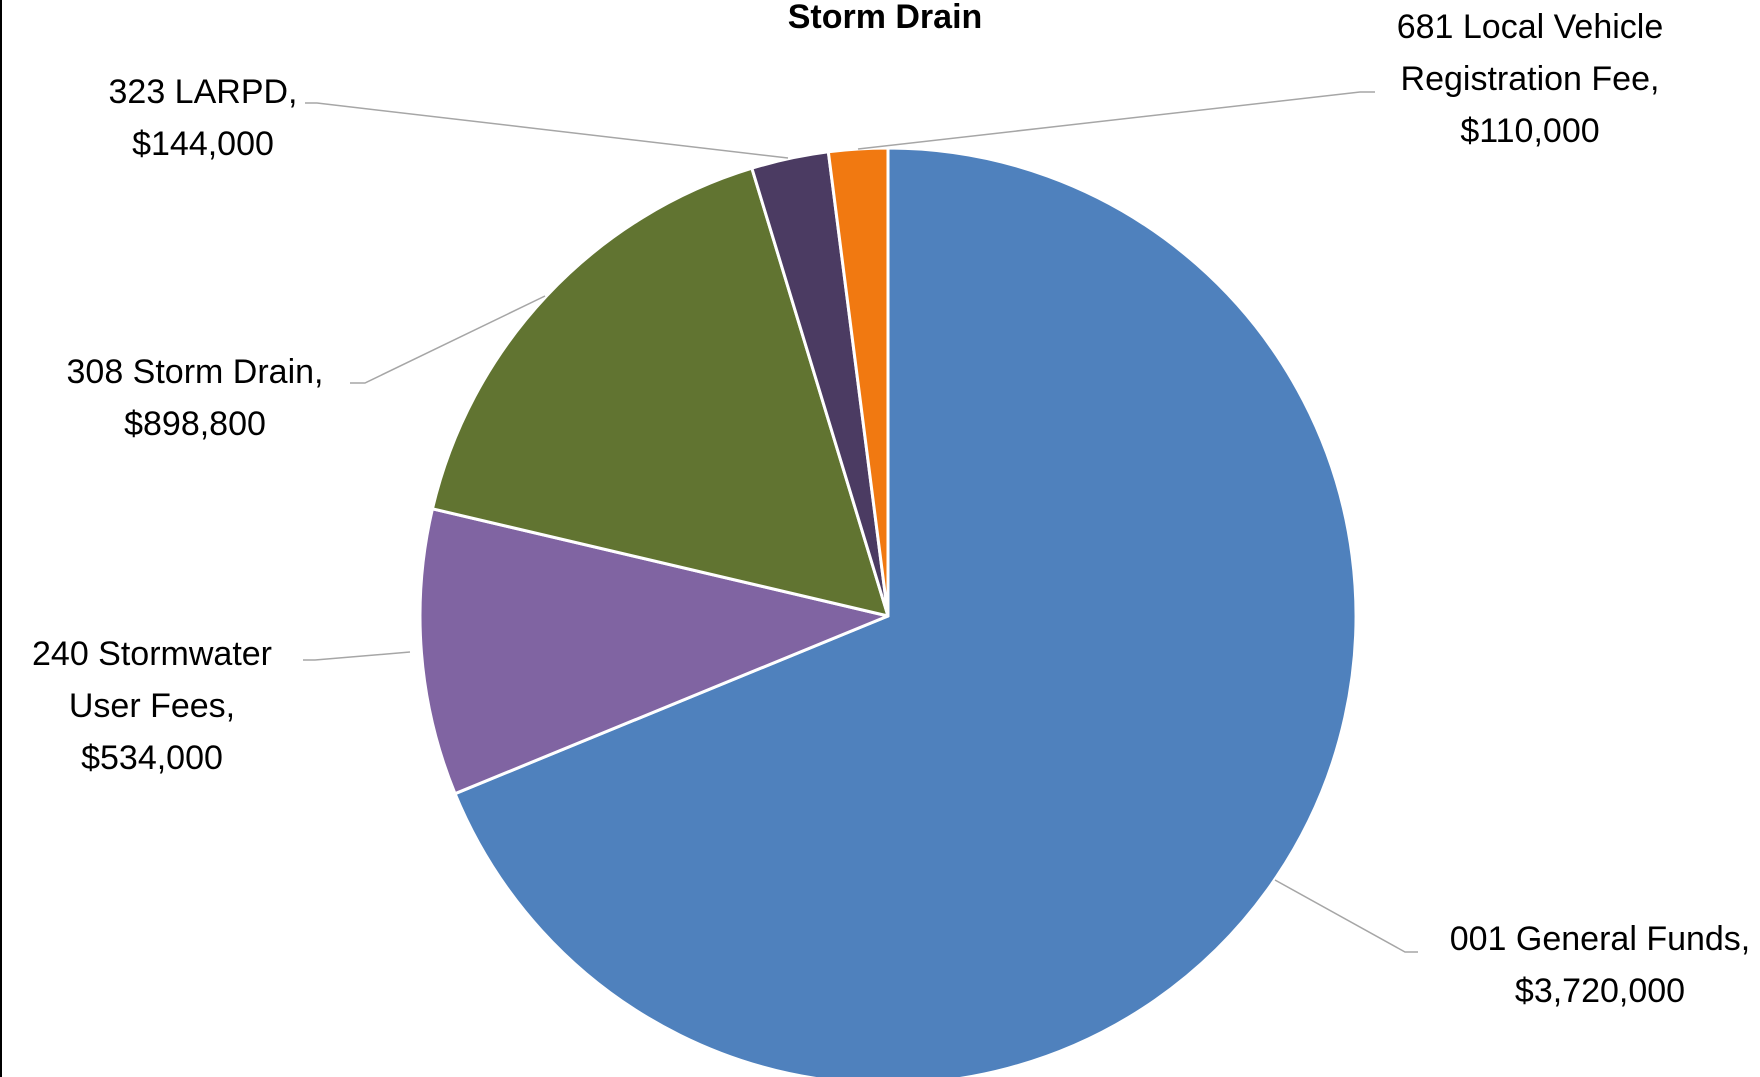  I want to click on data-label-line: User Fees,, so click(152, 706).